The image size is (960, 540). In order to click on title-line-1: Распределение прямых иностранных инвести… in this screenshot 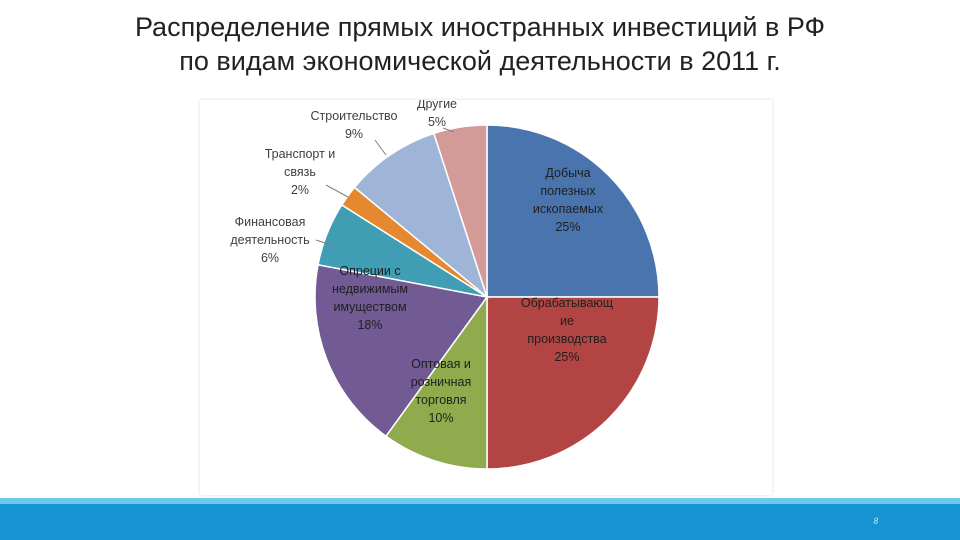, I will do `click(480, 27)`.